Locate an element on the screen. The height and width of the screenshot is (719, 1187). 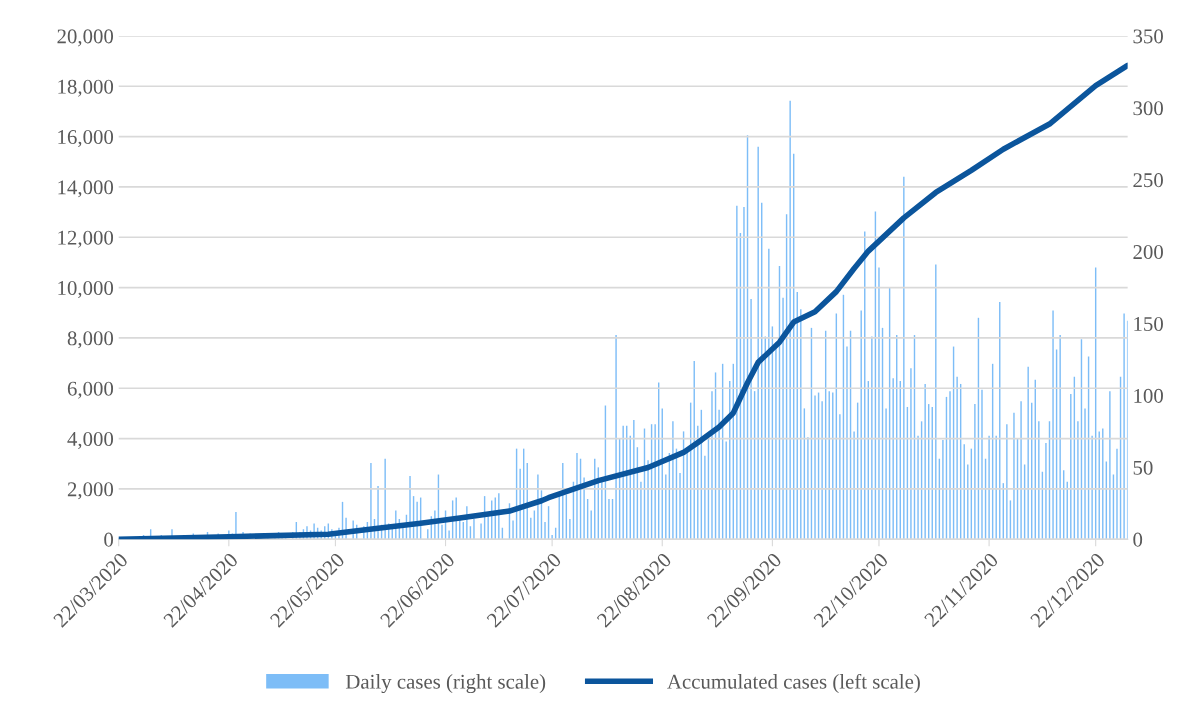
y-tick-label: 2,000 is located at coordinates (90, 491).